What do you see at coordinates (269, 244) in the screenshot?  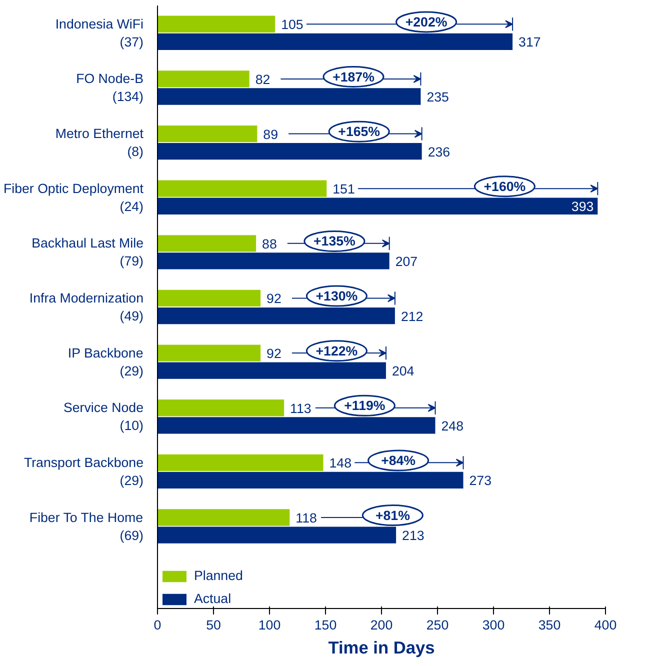 I see `data-label: 88` at bounding box center [269, 244].